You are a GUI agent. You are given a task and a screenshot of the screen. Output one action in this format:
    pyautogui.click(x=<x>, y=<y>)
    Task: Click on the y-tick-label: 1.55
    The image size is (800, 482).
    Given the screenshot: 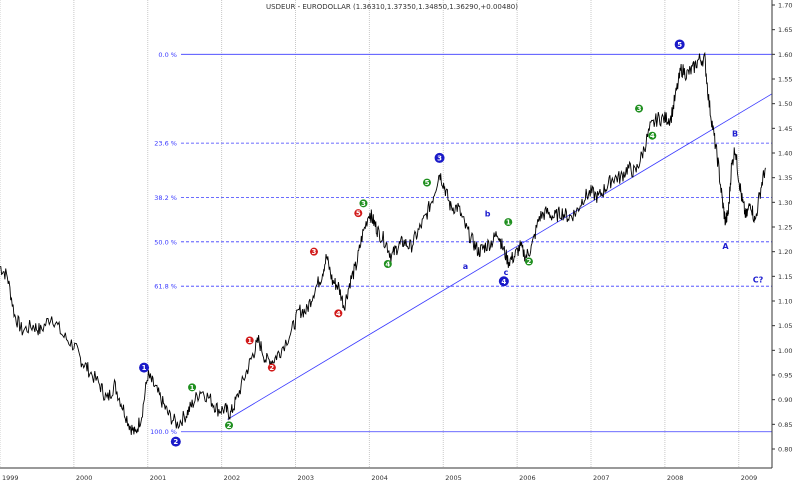 What is the action you would take?
    pyautogui.click(x=785, y=80)
    